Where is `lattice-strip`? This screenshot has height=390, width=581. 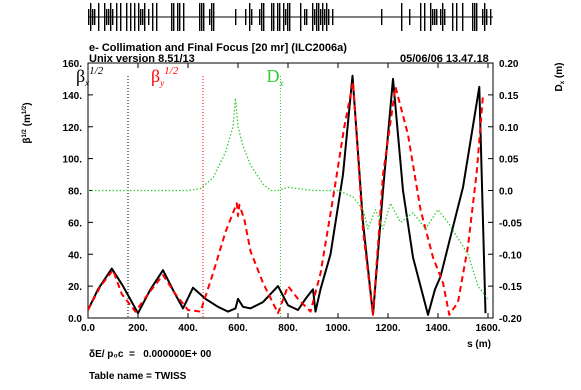 lattice-strip is located at coordinates (290, 17).